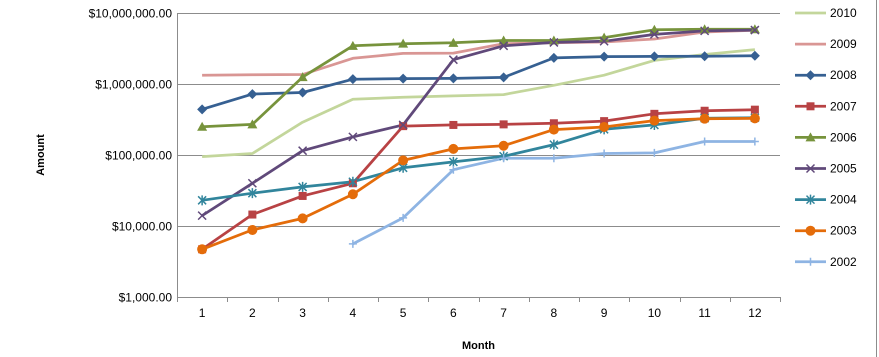 This screenshot has height=357, width=879. I want to click on series-line-2008, so click(478, 82).